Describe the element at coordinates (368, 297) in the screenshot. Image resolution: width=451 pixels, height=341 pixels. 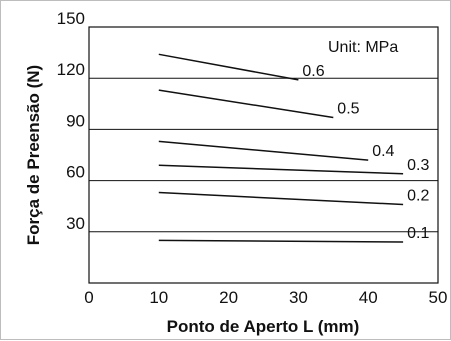
I see `x-tick-label-40: 40` at that location.